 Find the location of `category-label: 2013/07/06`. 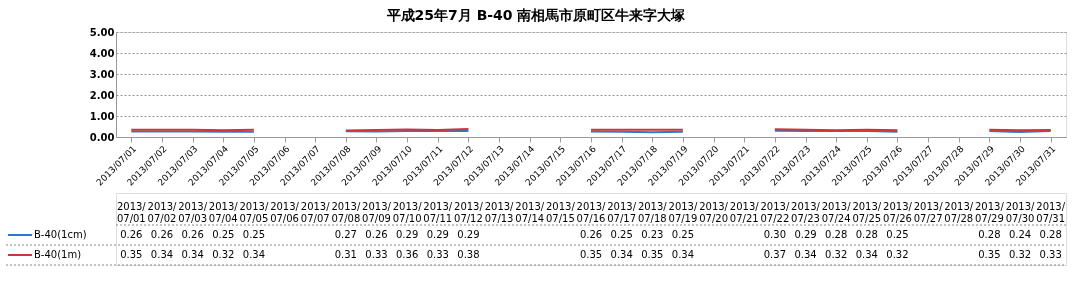

category-label: 2013/07/06 is located at coordinates (284, 212).